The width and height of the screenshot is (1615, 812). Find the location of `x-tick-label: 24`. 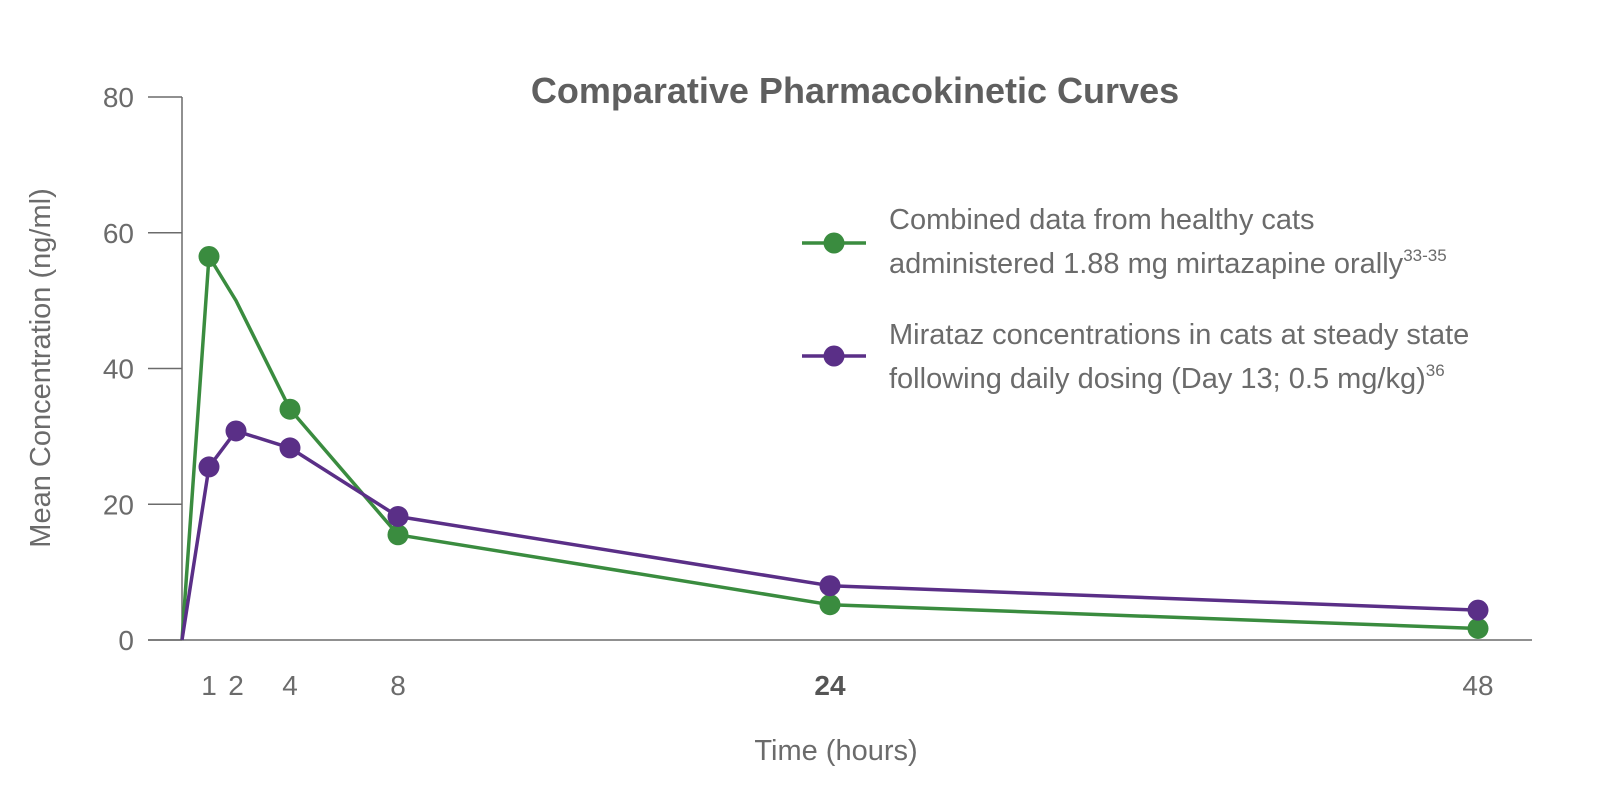

x-tick-label: 24 is located at coordinates (830, 685).